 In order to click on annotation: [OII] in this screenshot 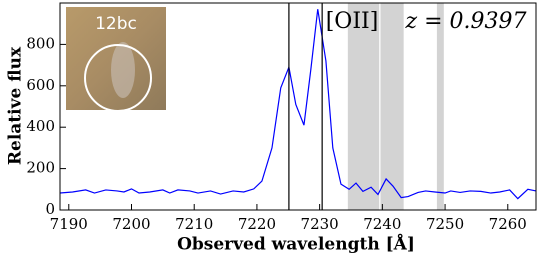, I will do `click(352, 21)`.